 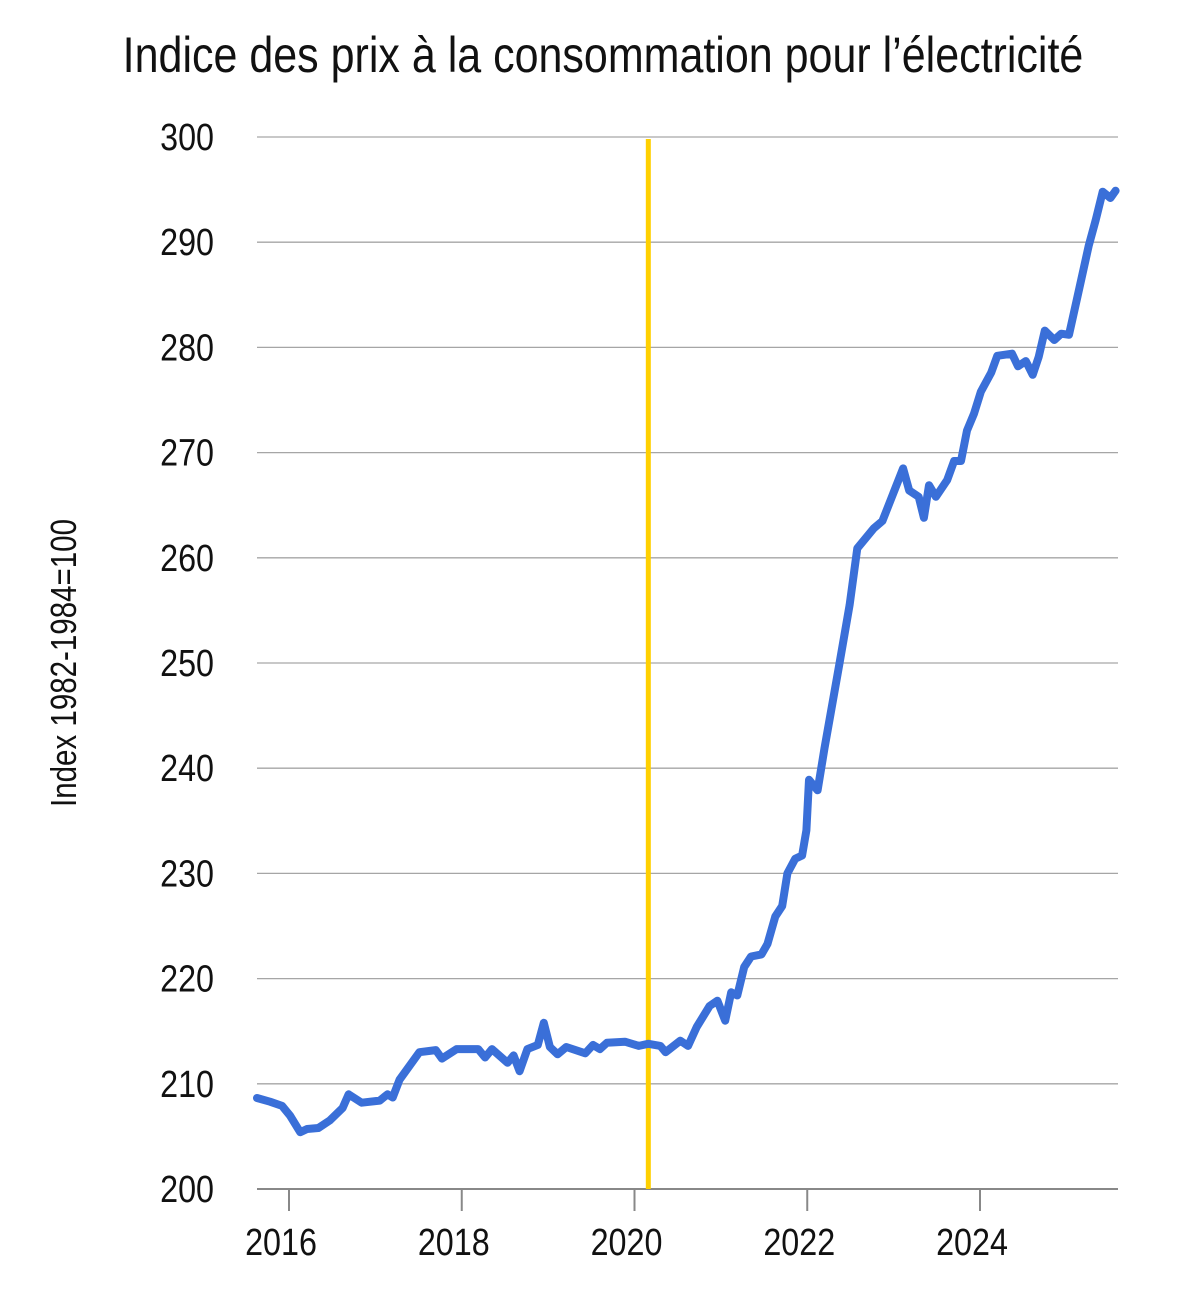 I want to click on y-tick-label: 210, so click(x=187, y=1084).